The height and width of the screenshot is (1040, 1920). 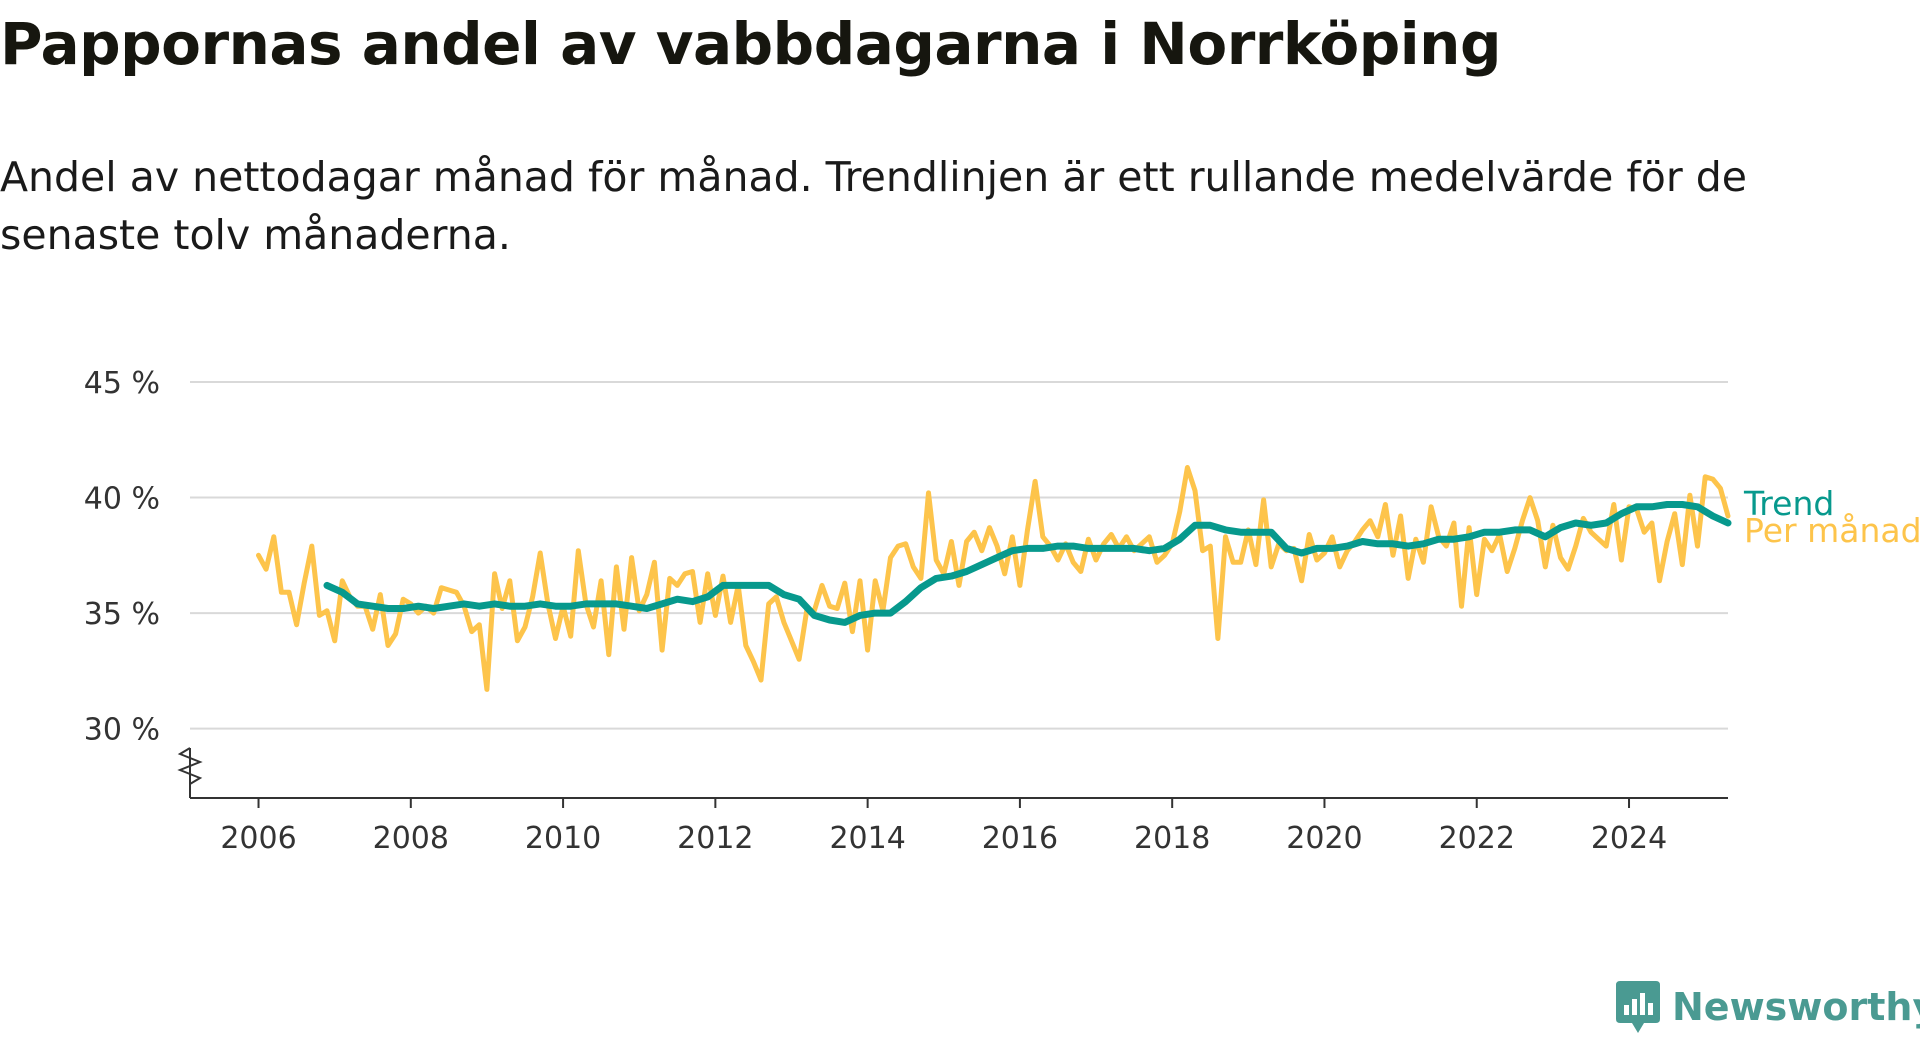 What do you see at coordinates (1020, 838) in the screenshot?
I see `x-tick-label: 2016` at bounding box center [1020, 838].